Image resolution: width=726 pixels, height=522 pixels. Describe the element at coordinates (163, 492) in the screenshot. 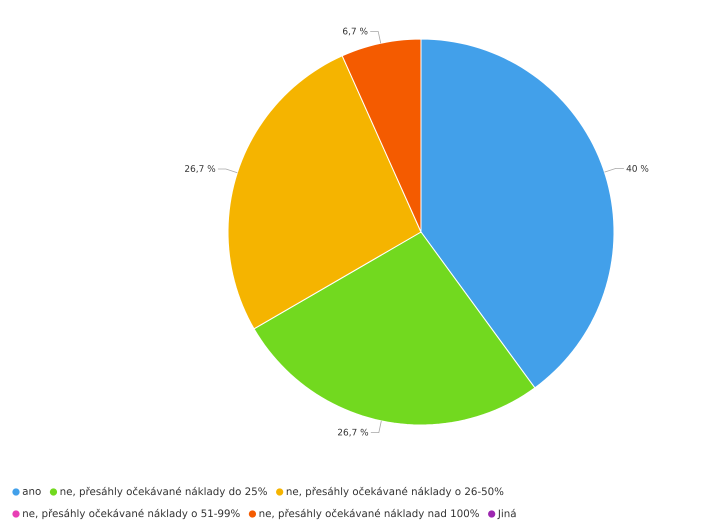

I see `legend-label: ne, přesáhly očekávané náklady do 25%` at that location.